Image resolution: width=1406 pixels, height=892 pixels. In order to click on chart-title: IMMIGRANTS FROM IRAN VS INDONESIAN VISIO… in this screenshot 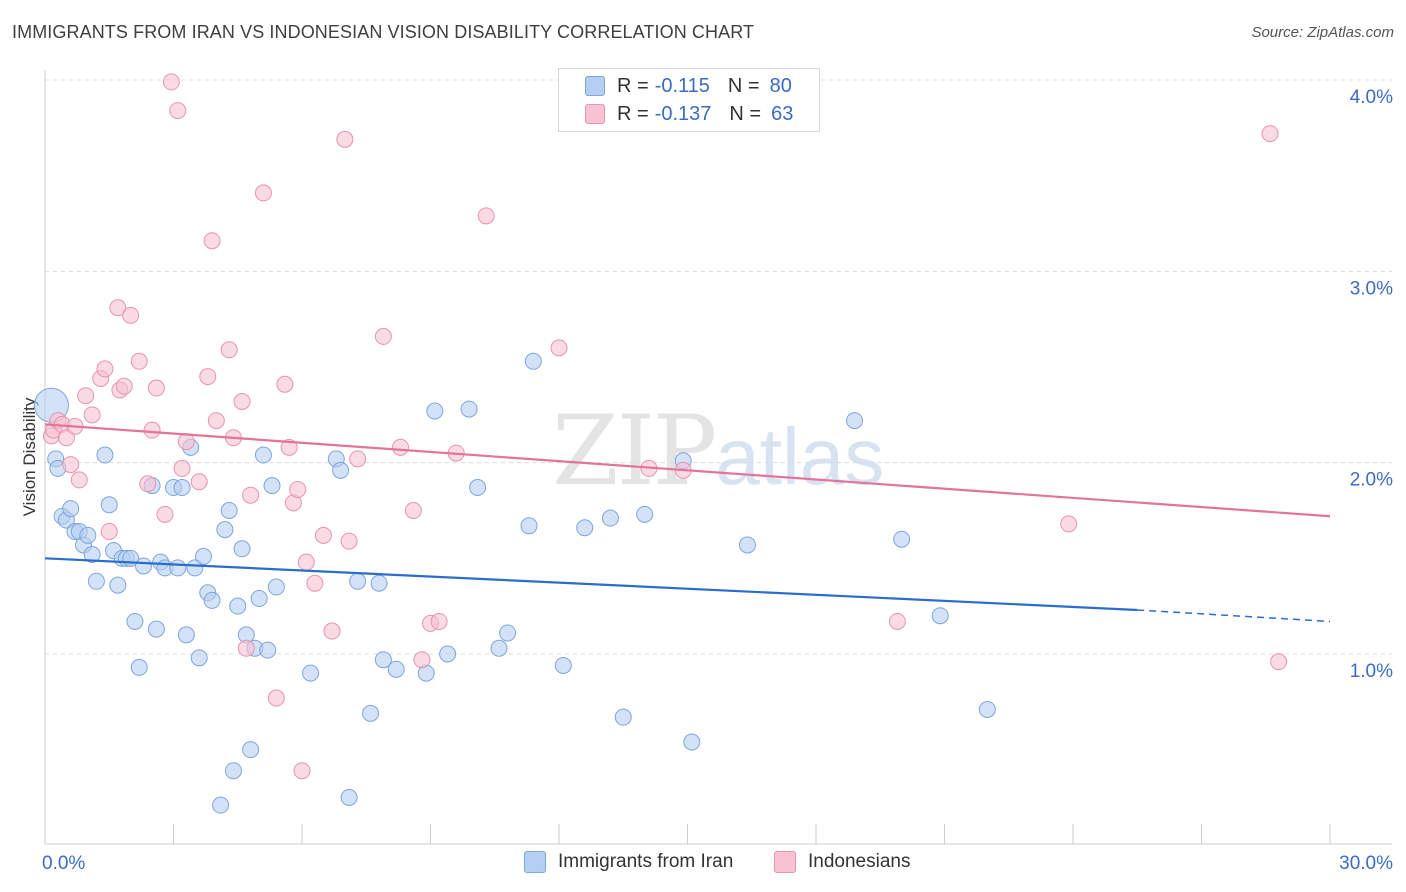, I will do `click(383, 32)`.